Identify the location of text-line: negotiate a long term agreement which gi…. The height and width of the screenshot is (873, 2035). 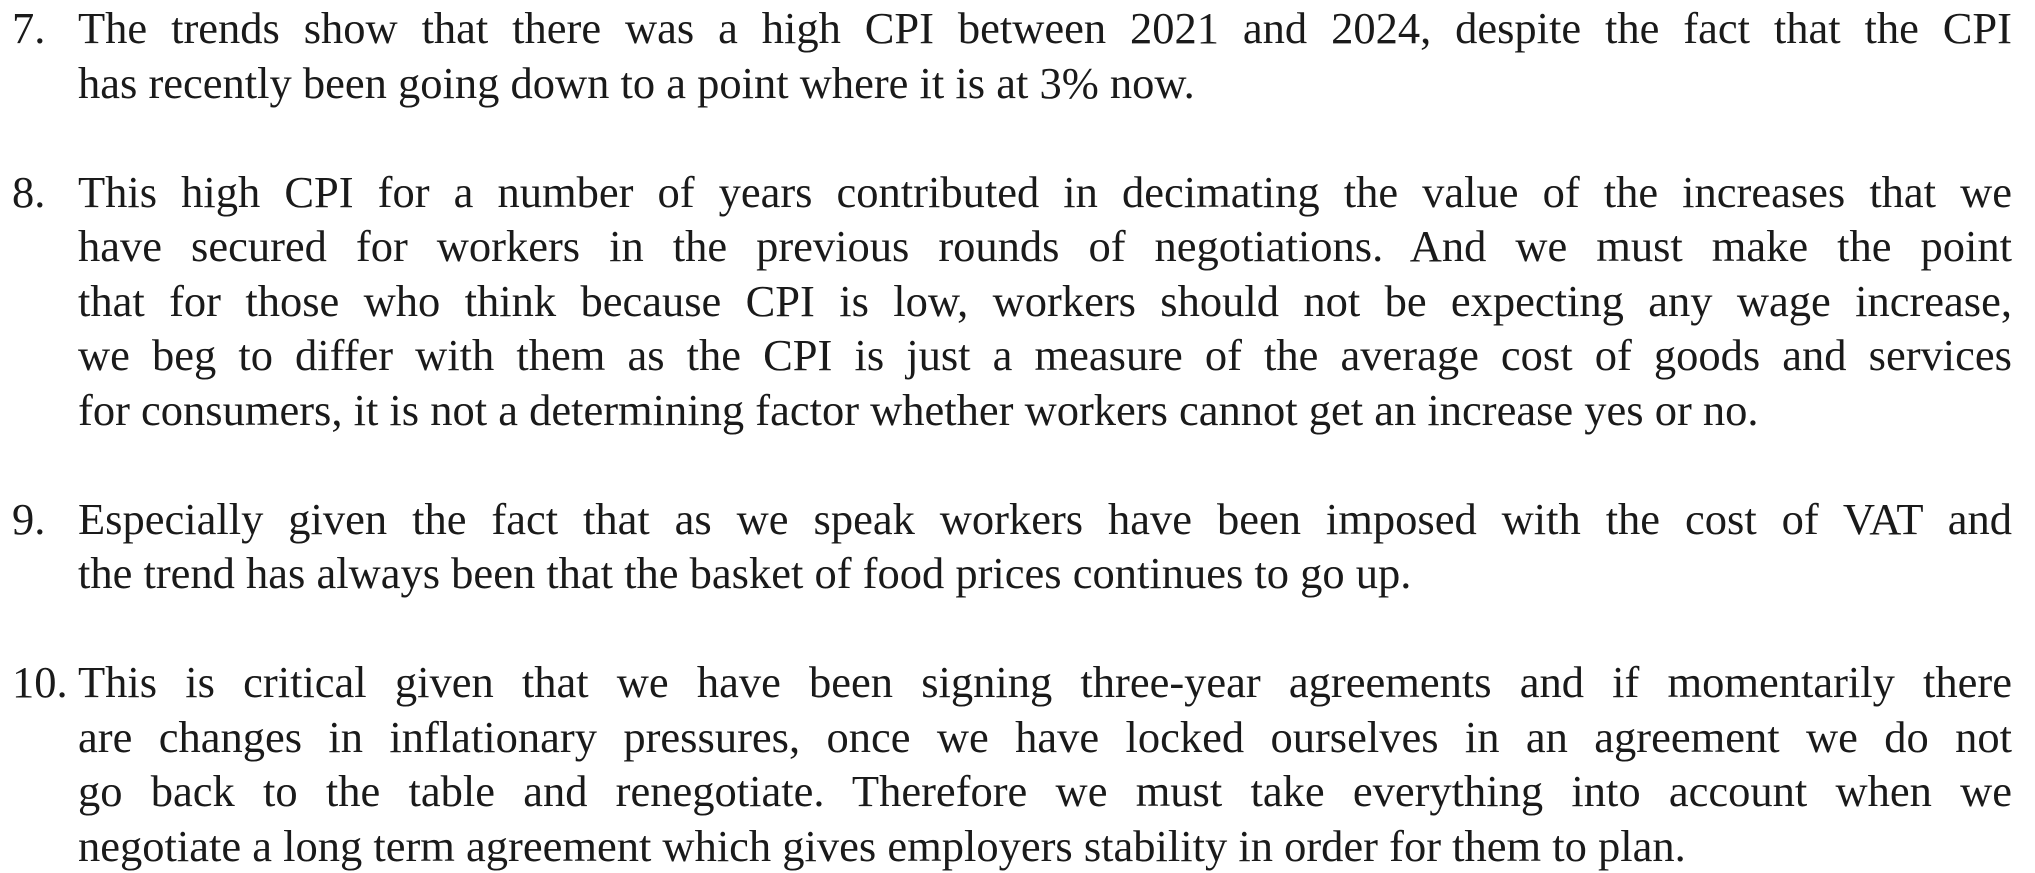
(1045, 846).